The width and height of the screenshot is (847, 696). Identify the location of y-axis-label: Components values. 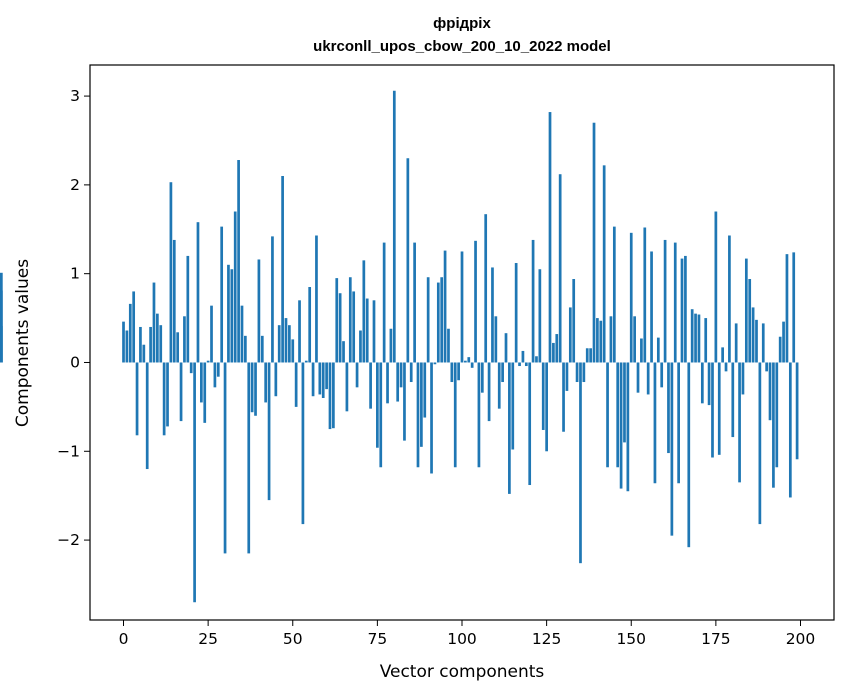
(23, 343).